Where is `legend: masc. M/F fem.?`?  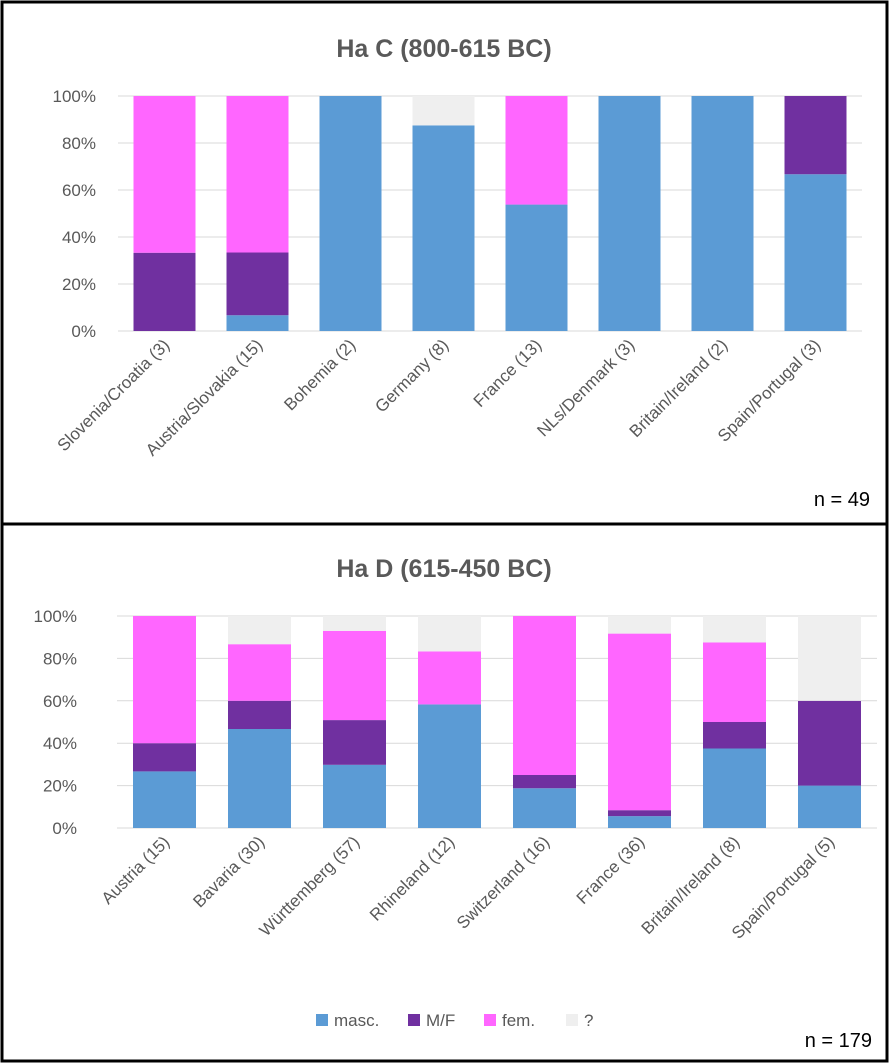
legend: masc. M/F fem.? is located at coordinates (454, 1020).